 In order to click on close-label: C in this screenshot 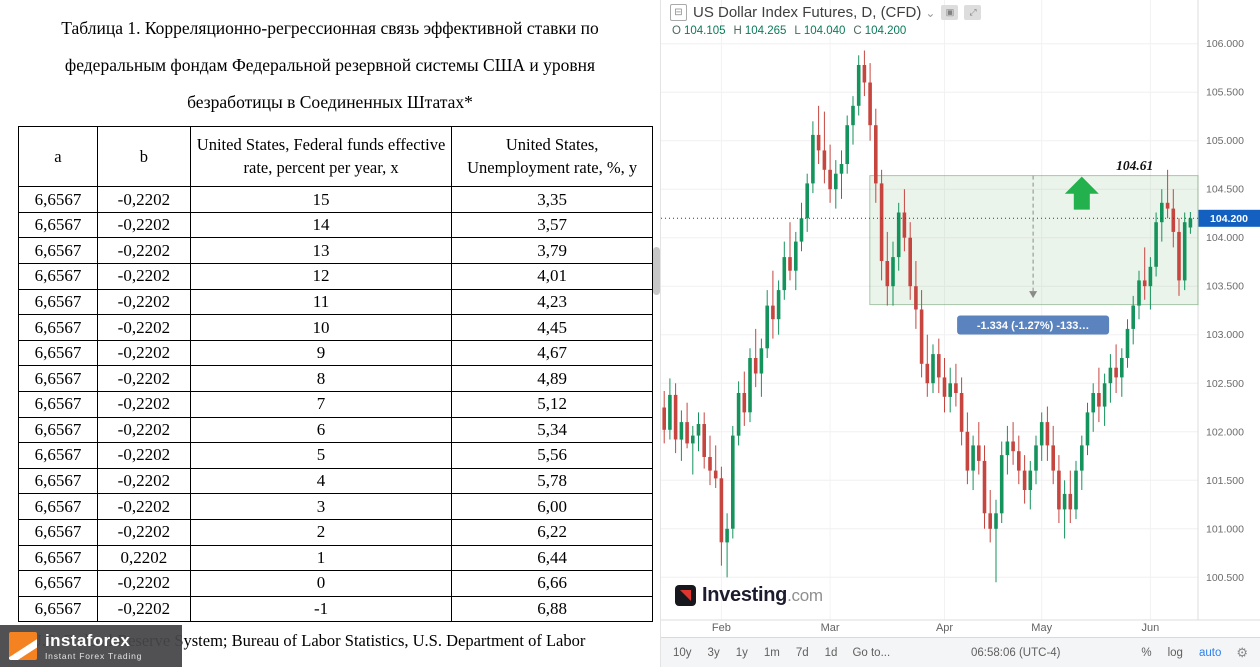, I will do `click(857, 31)`.